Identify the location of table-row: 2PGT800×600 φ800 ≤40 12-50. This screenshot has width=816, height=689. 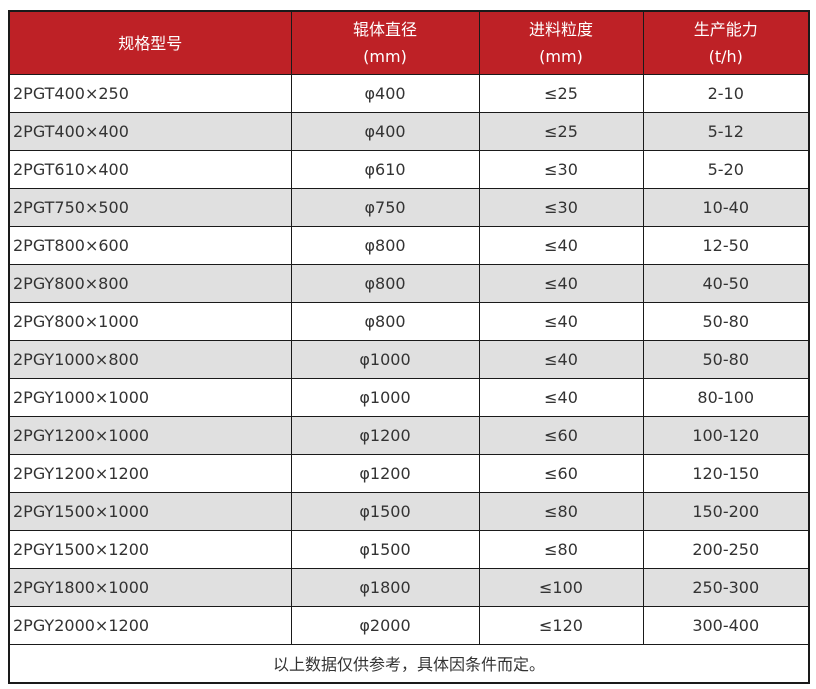
(409, 245).